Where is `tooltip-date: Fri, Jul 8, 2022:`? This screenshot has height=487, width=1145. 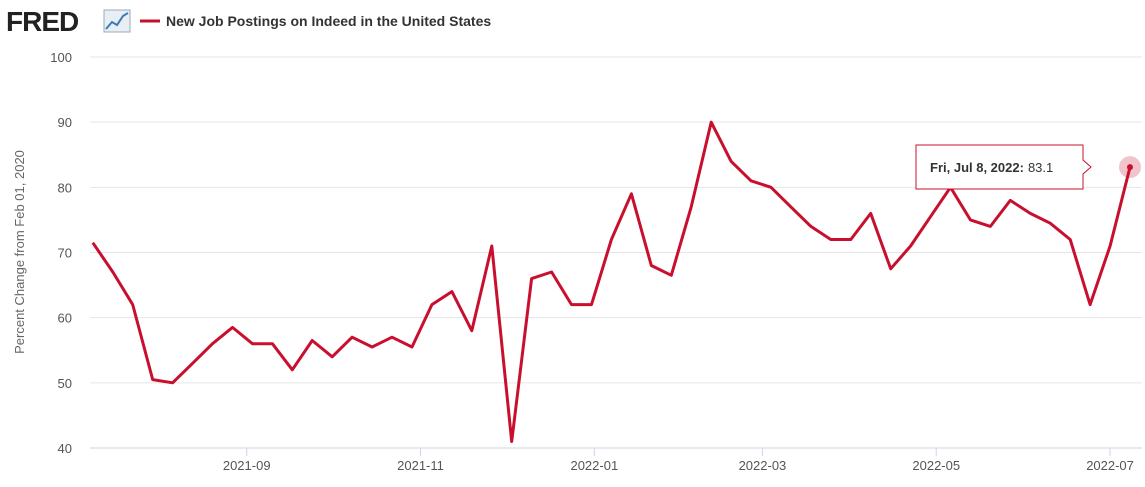 tooltip-date: Fri, Jul 8, 2022: is located at coordinates (977, 167).